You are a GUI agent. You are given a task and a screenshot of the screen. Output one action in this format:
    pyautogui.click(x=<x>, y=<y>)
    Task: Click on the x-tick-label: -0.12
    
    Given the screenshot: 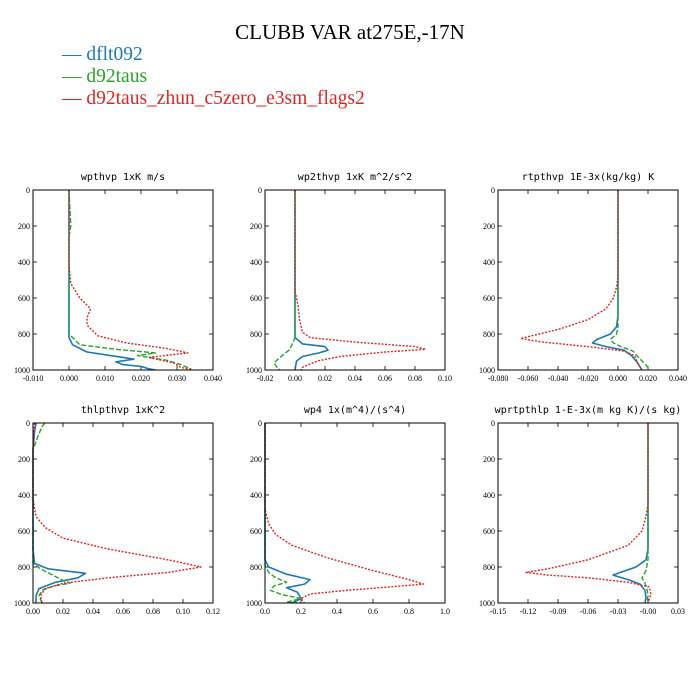 What is the action you would take?
    pyautogui.click(x=528, y=611)
    